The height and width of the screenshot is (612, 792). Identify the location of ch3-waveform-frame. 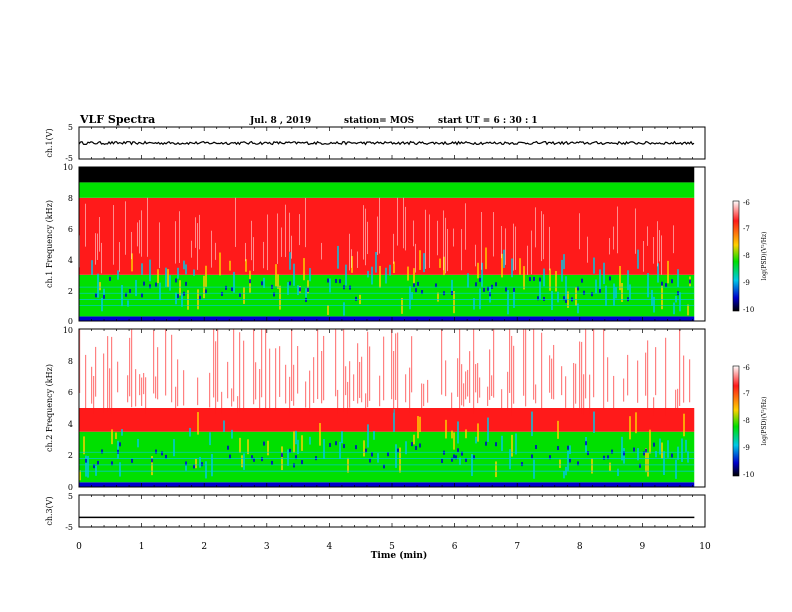
(392, 511).